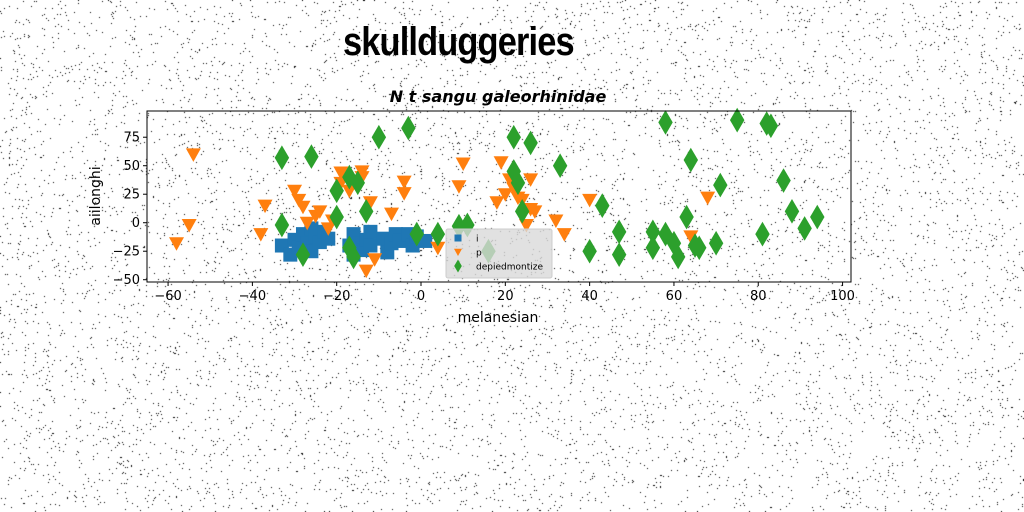 This screenshot has height=512, width=1024. What do you see at coordinates (167, 296) in the screenshot?
I see `x-tick-label: −60` at bounding box center [167, 296].